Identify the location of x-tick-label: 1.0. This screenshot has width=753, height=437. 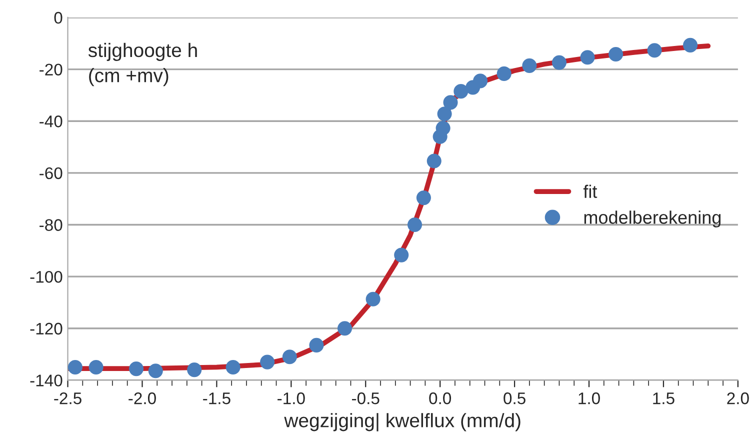
(589, 398).